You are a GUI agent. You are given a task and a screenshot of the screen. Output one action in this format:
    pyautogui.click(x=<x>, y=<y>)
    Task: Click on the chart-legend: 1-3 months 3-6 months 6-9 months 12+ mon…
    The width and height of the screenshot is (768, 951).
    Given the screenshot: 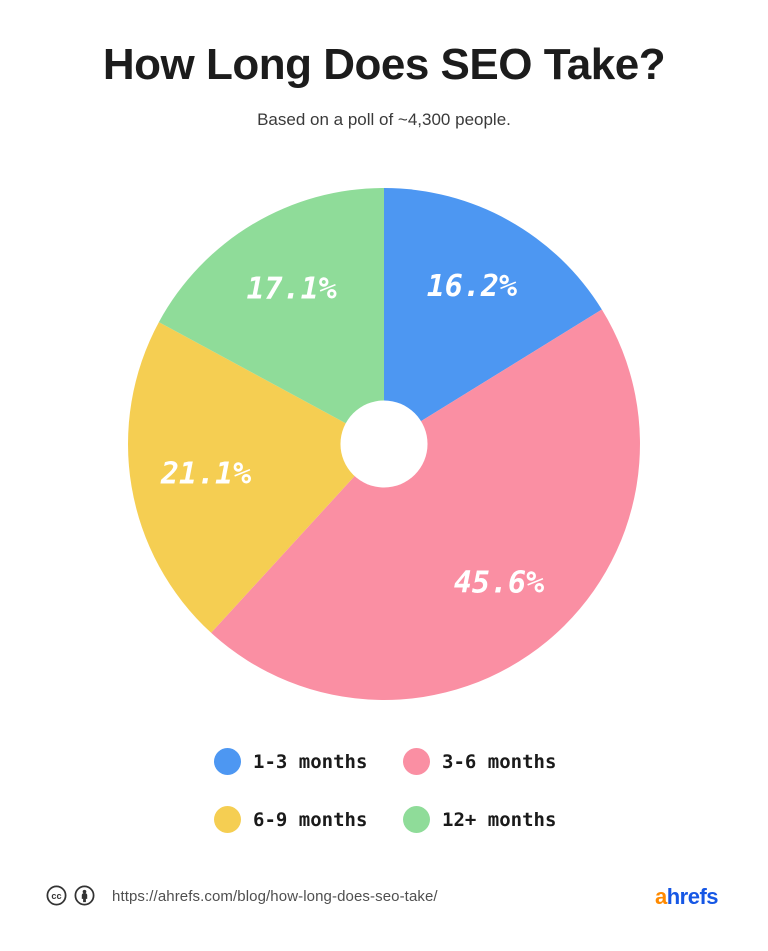 What is the action you would take?
    pyautogui.click(x=385, y=790)
    